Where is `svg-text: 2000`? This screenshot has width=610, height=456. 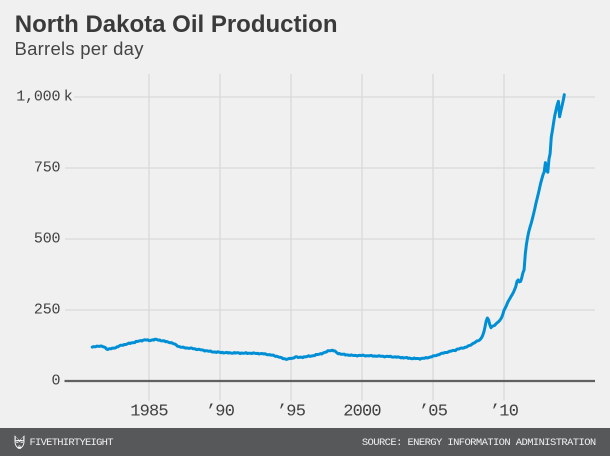 svg-text: 2000 is located at coordinates (362, 412).